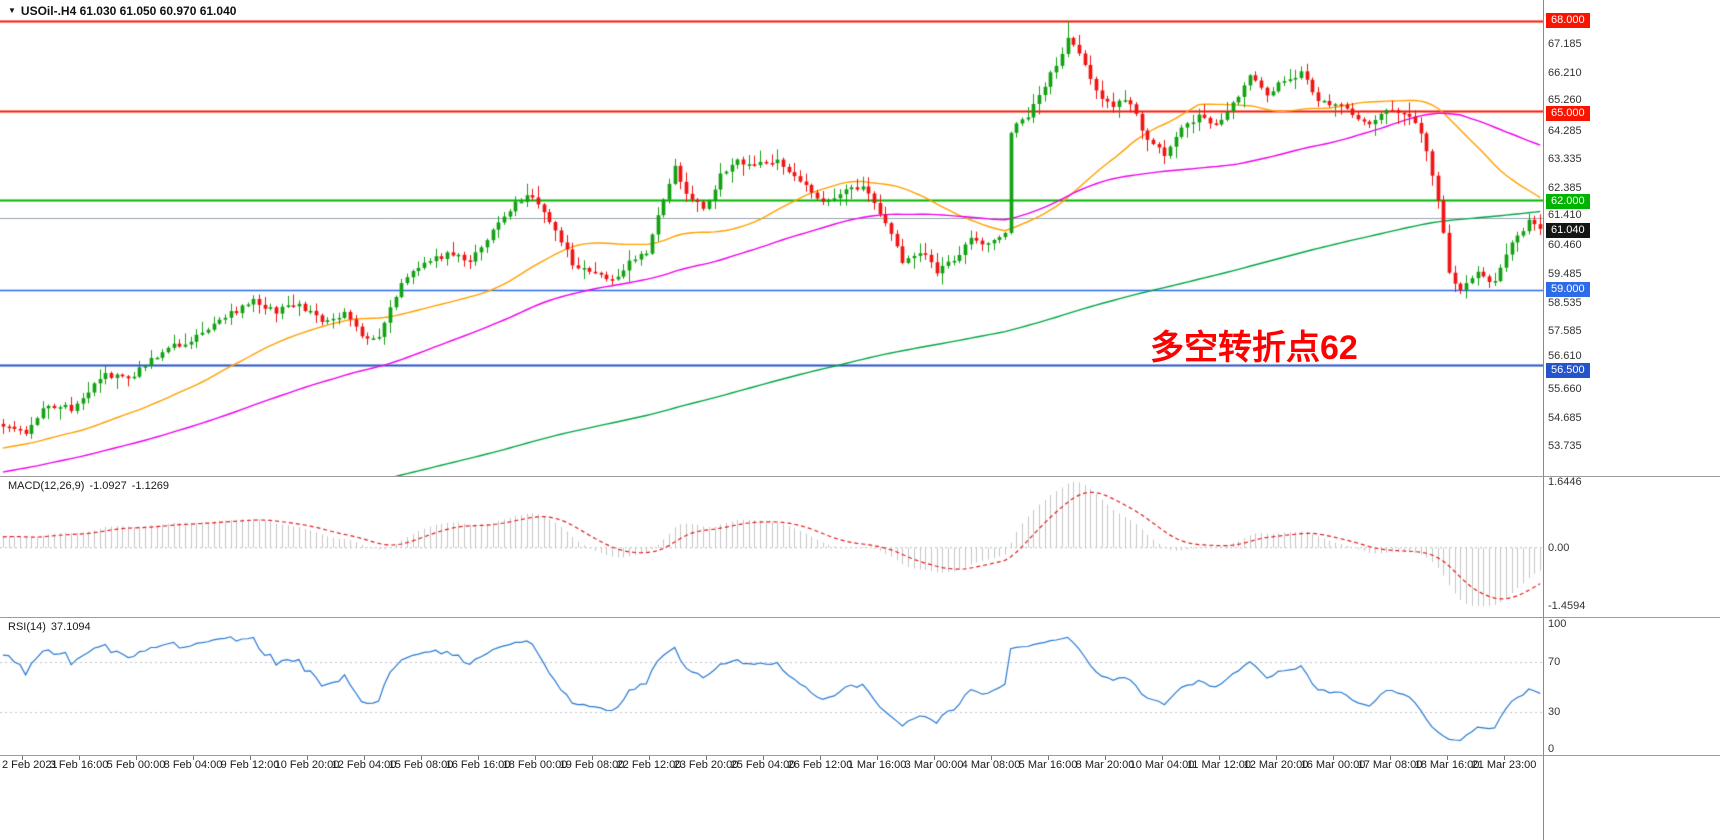 The image size is (1720, 840). What do you see at coordinates (1565, 99) in the screenshot?
I see `price-grid-label: 65.260` at bounding box center [1565, 99].